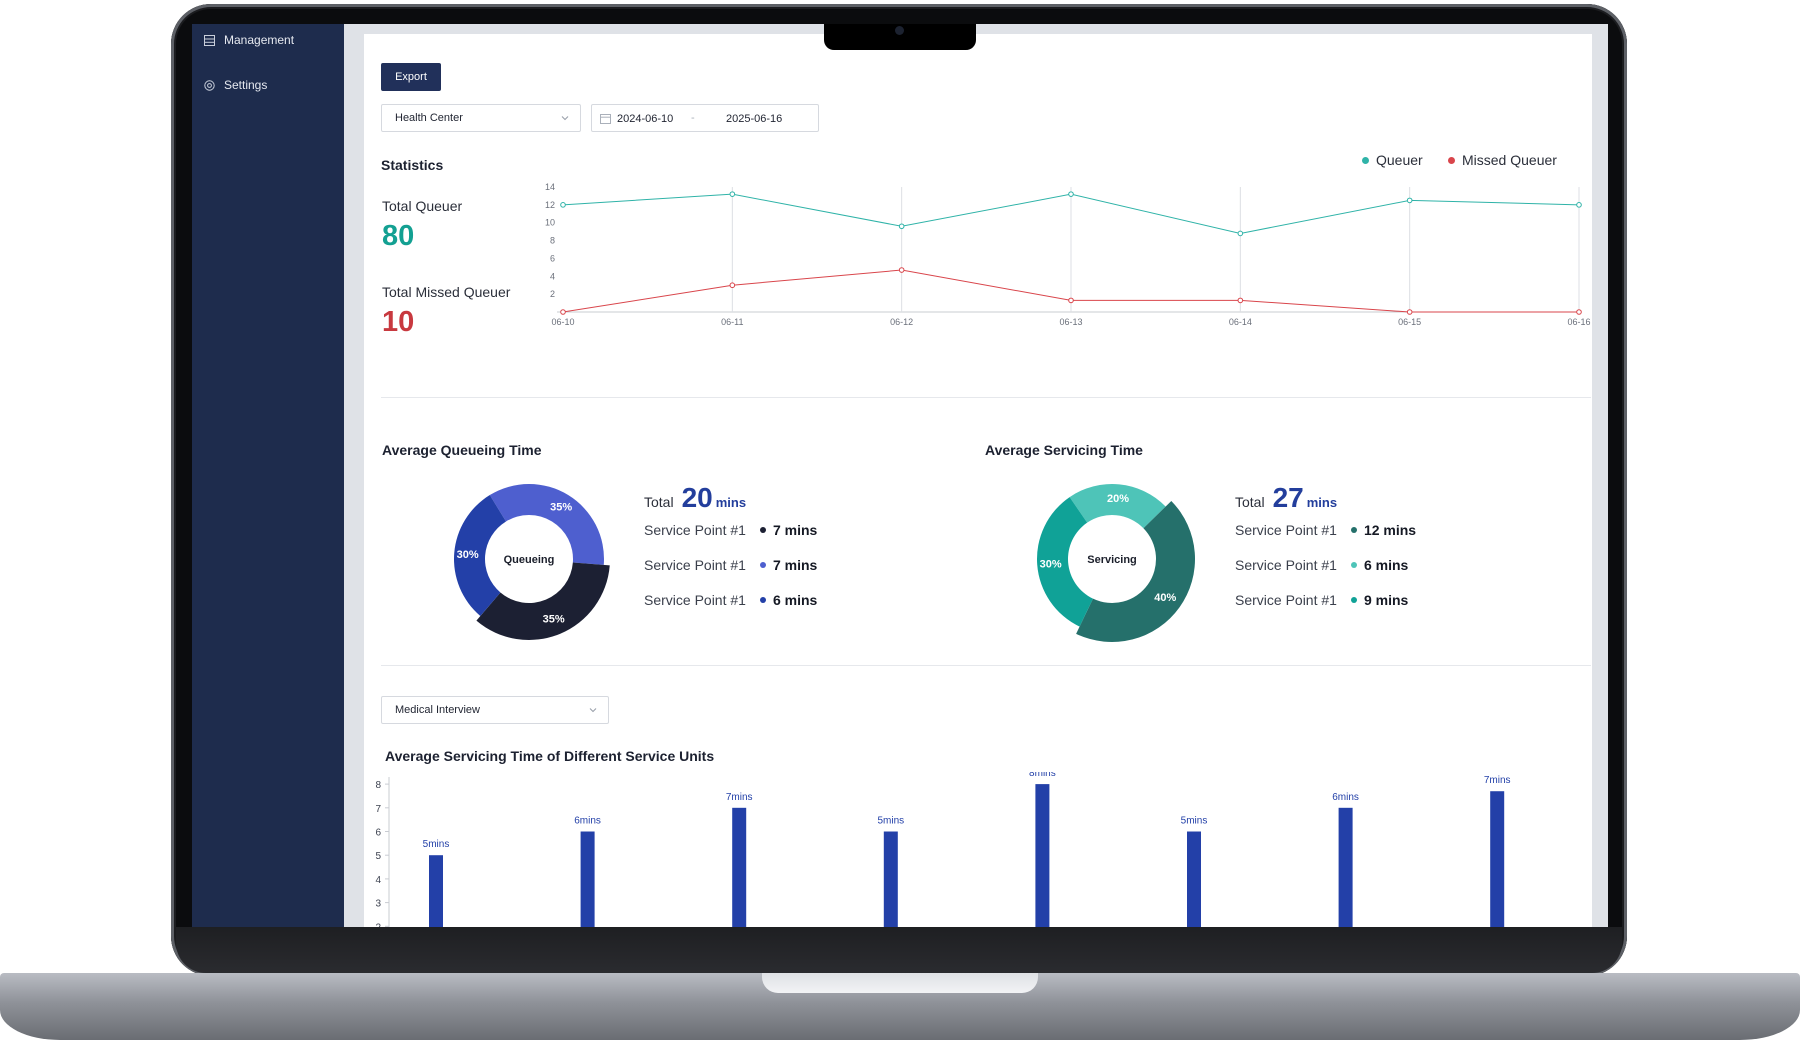 This screenshot has height=1046, width=1800. I want to click on sidebar-item-label: Settings, so click(246, 85).